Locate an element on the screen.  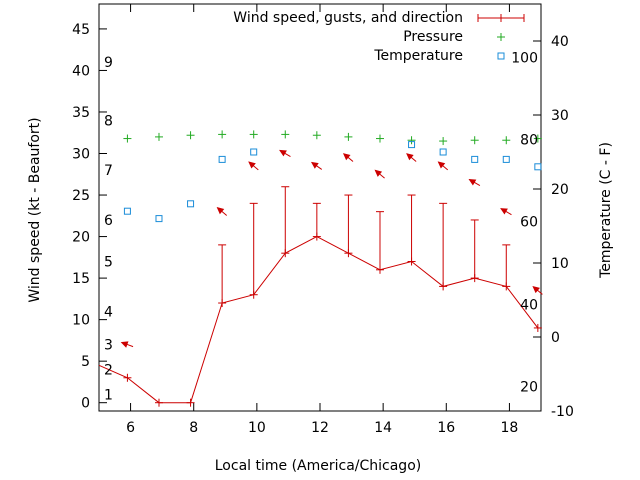
beaufort-label: 1 is located at coordinates (108, 395).